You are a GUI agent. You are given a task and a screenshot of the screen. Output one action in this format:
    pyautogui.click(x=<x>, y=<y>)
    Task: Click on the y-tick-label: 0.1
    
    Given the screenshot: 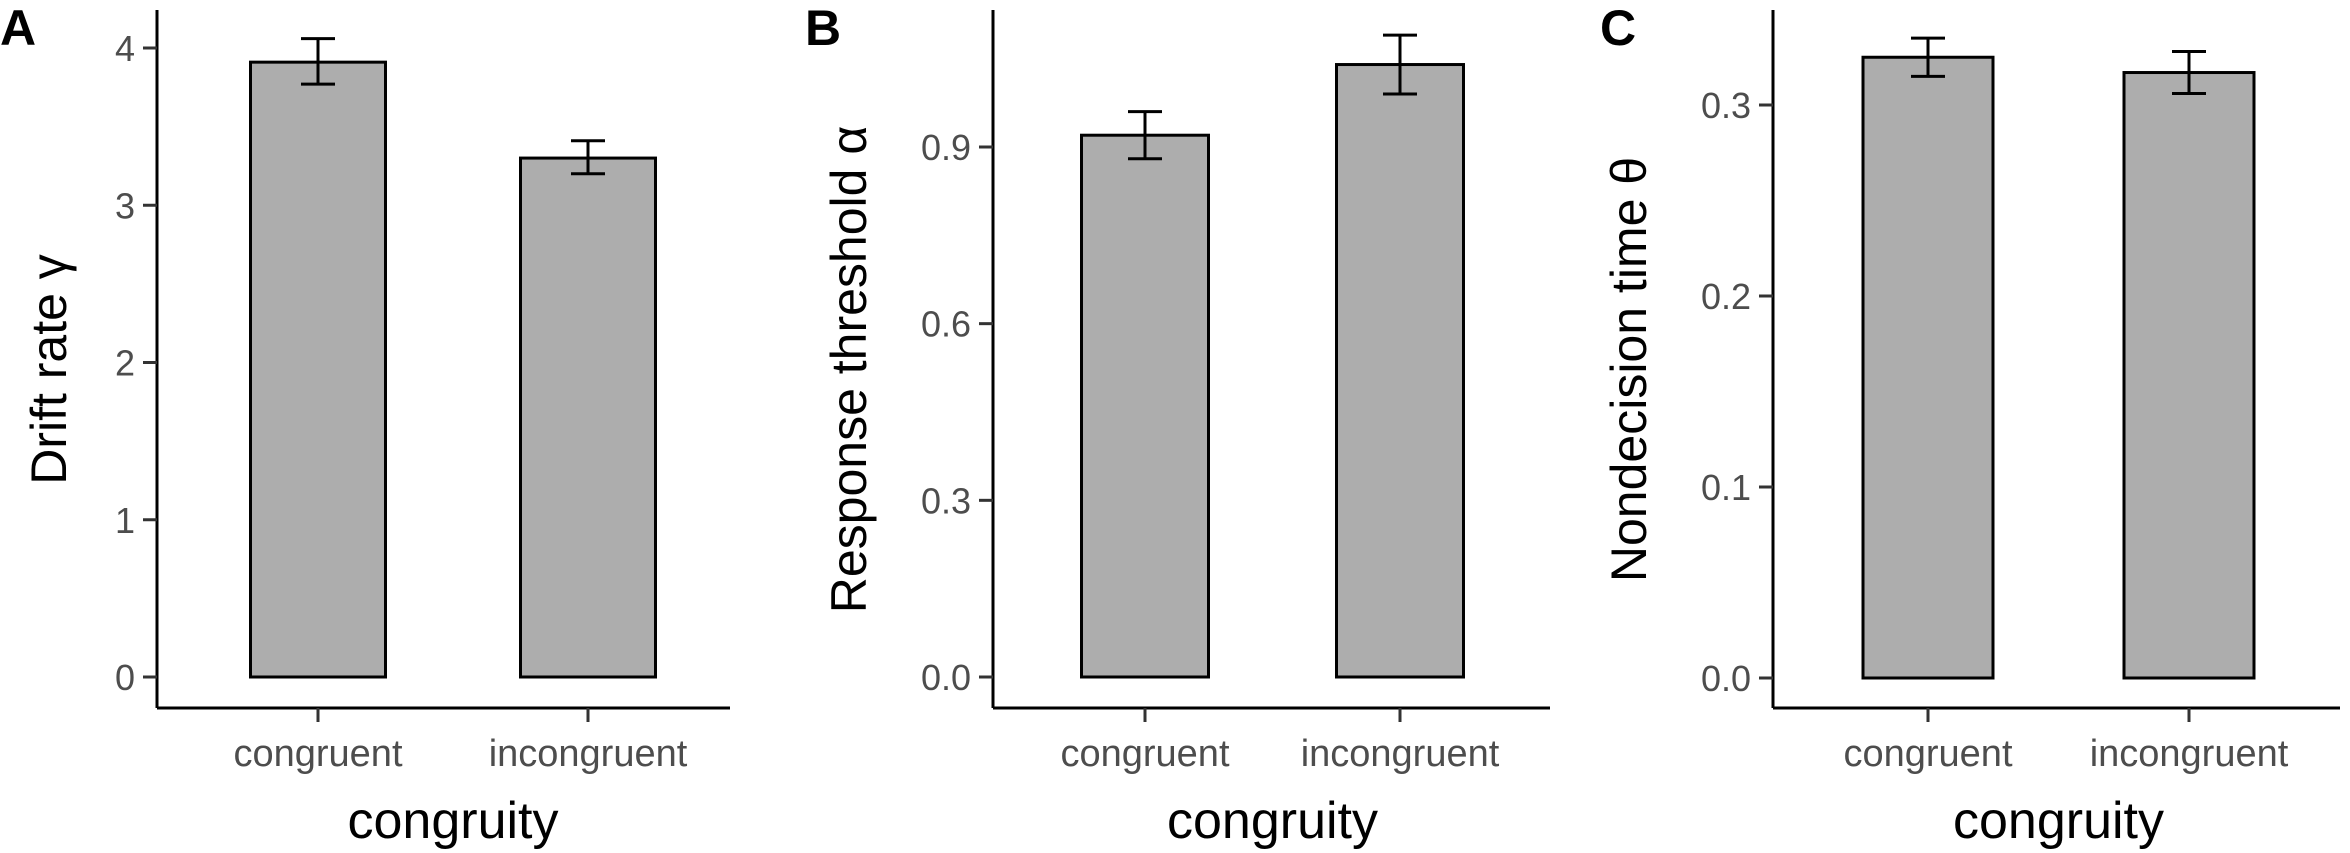 What is the action you would take?
    pyautogui.click(x=1726, y=487)
    